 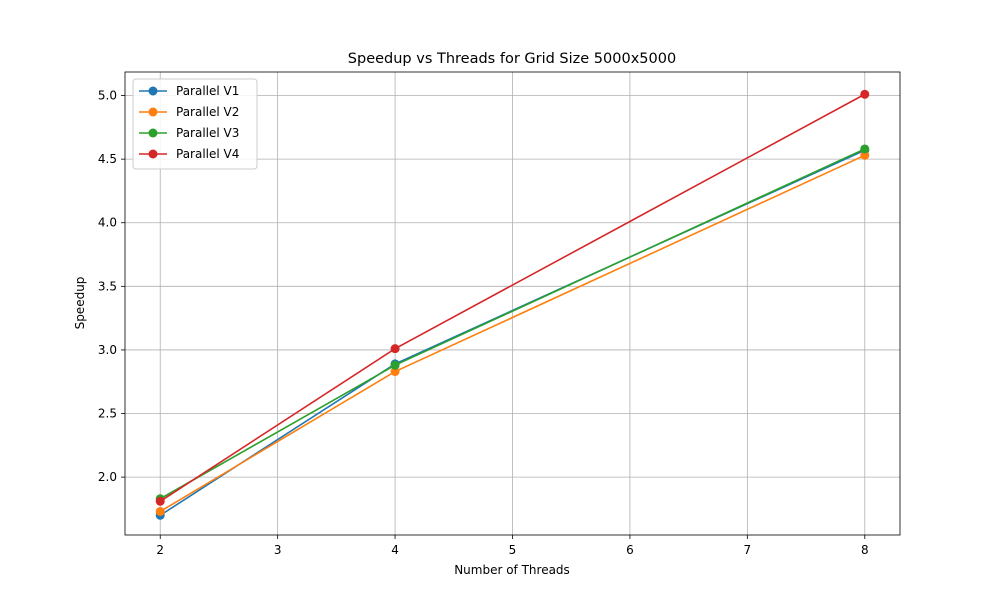 What do you see at coordinates (107, 286) in the screenshot?
I see `y-tick-label: 3.5` at bounding box center [107, 286].